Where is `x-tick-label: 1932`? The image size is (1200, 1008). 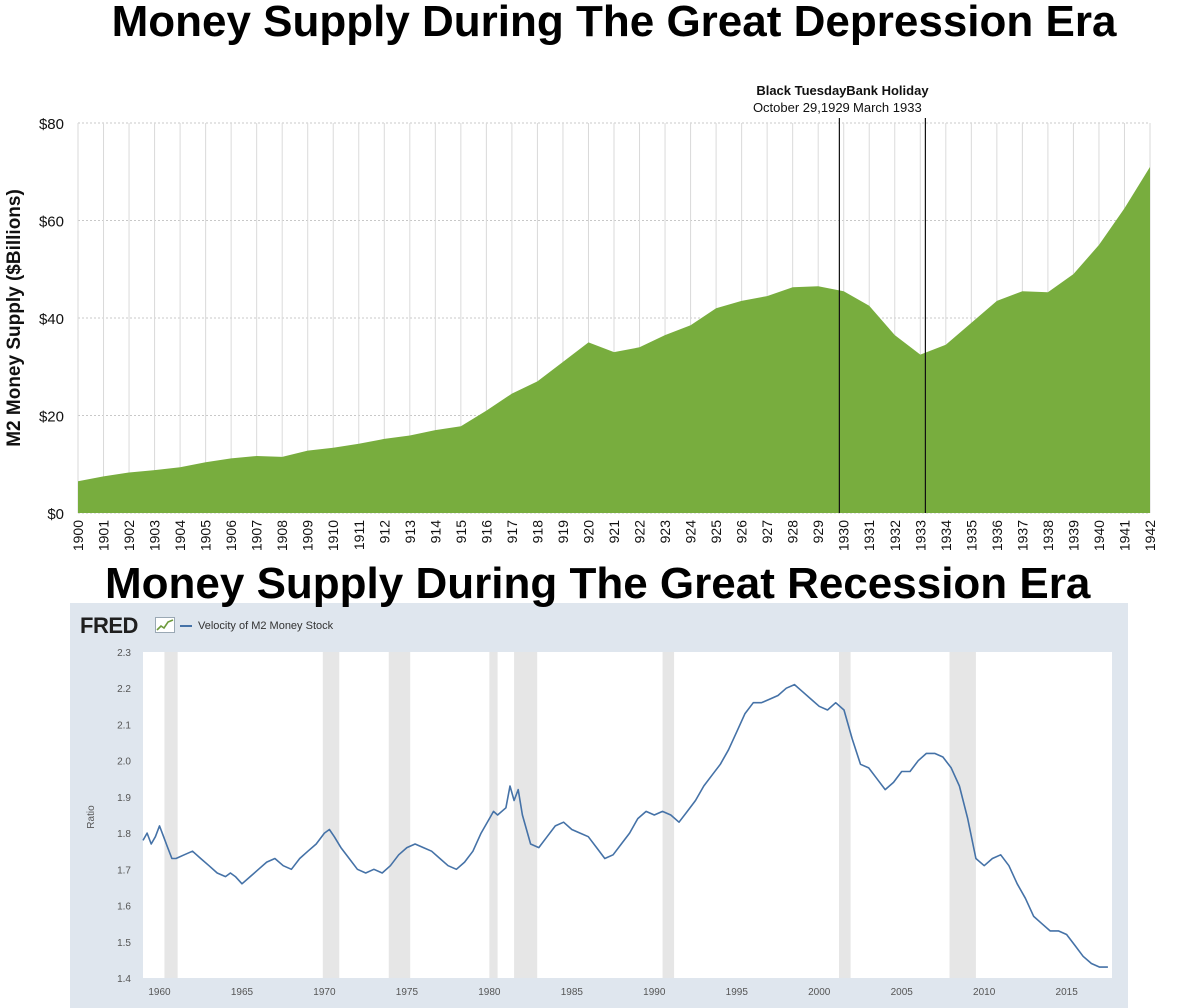 x-tick-label: 1932 is located at coordinates (895, 535).